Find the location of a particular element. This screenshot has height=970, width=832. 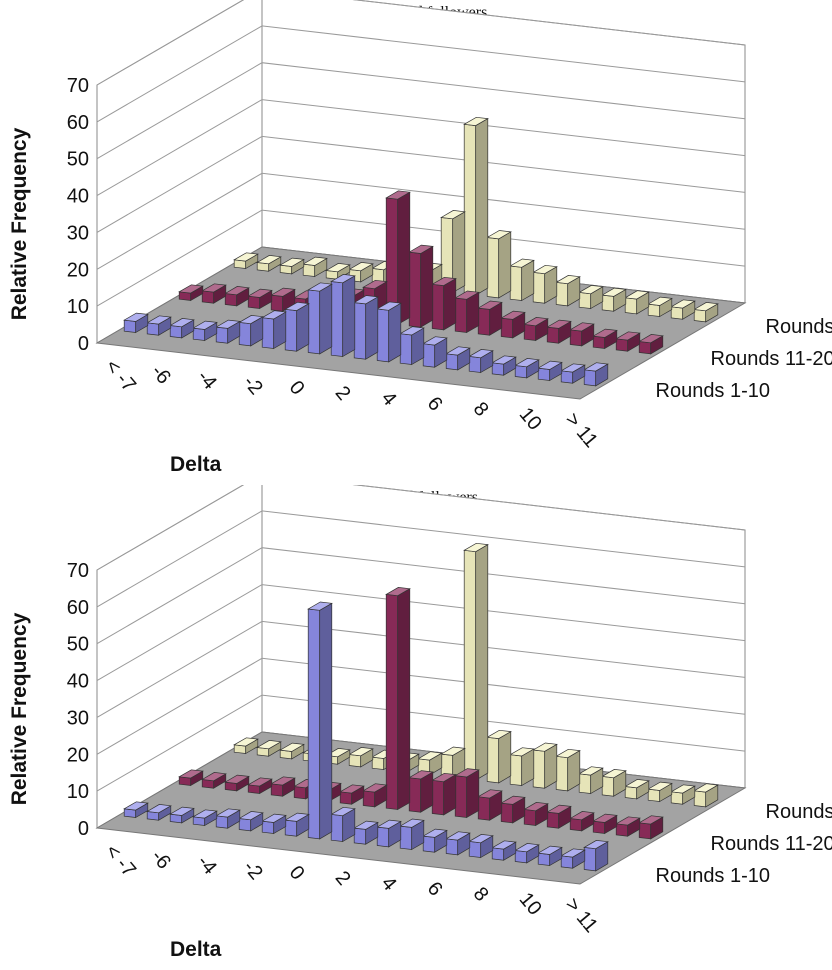

x-tick-label: -4 is located at coordinates (207, 865).